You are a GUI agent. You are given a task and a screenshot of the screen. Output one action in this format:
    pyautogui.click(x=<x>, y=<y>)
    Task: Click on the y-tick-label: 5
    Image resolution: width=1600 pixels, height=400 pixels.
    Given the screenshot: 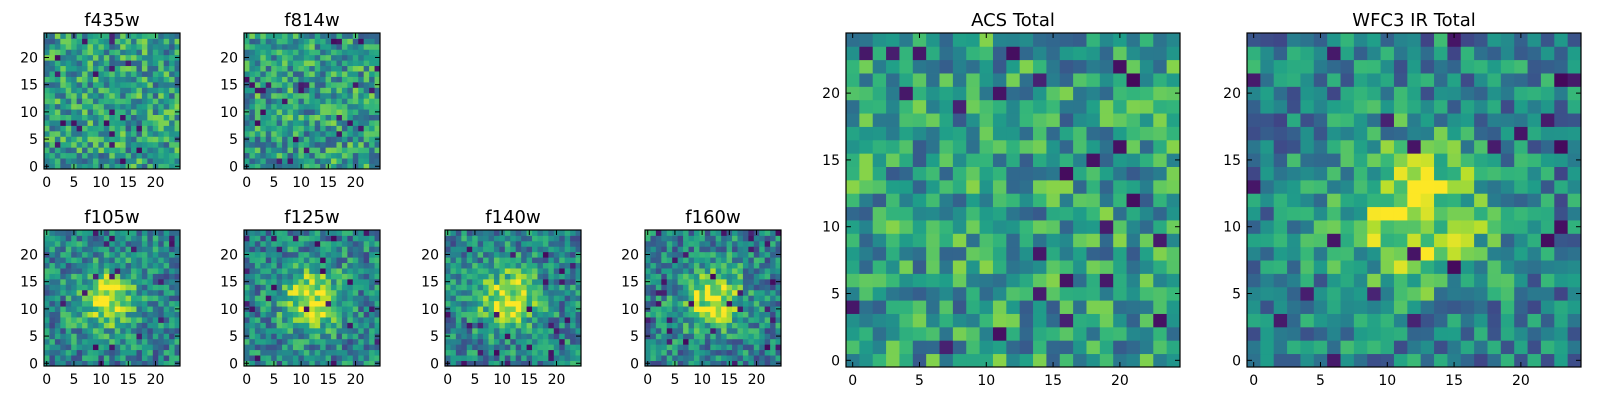 What is the action you would take?
    pyautogui.click(x=33, y=337)
    